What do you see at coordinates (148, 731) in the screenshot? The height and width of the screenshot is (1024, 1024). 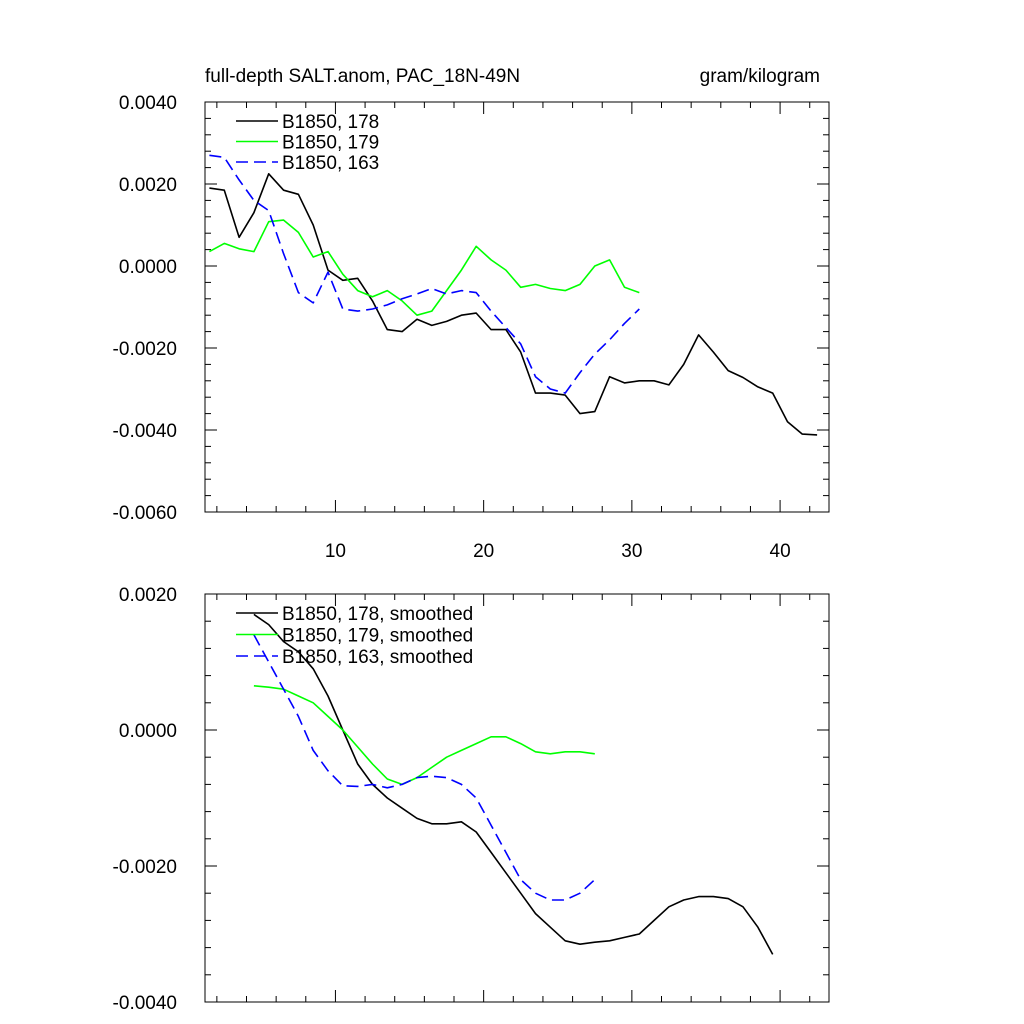 I see `bottom-y-tick-label: 0.0000` at bounding box center [148, 731].